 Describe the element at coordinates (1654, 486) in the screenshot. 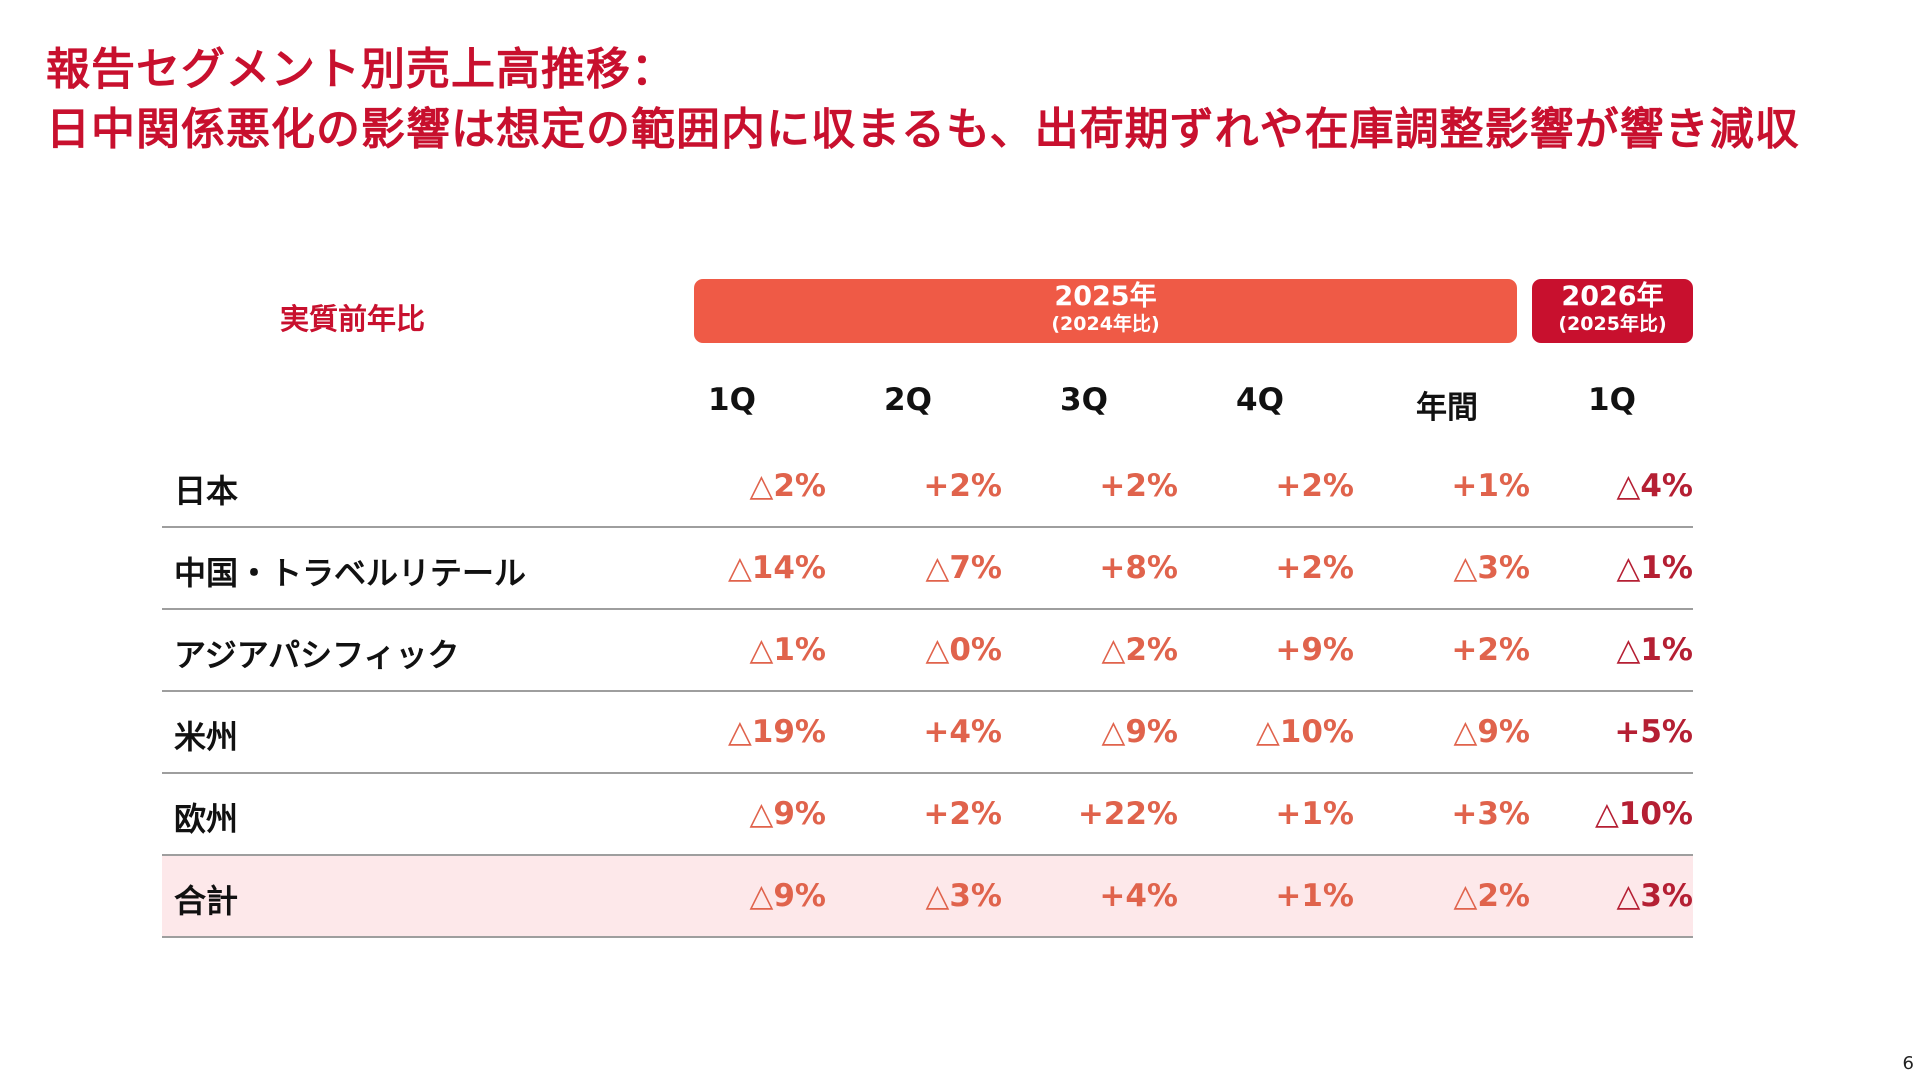

I see `table-cell: △4%` at that location.